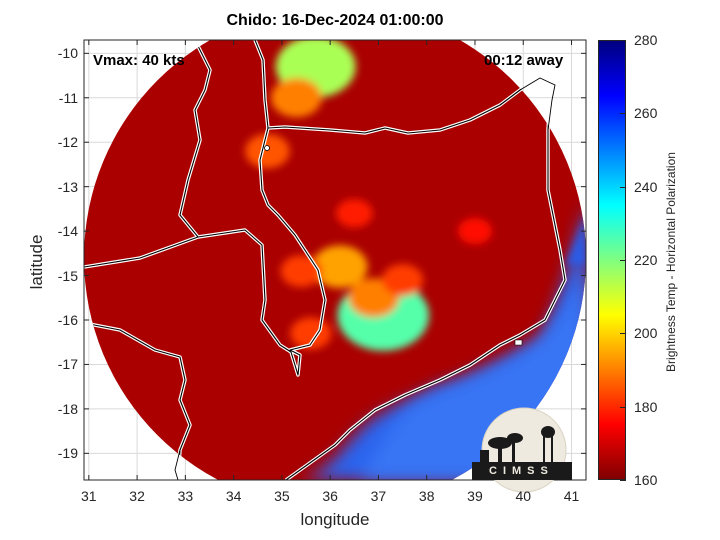 Image resolution: width=720 pixels, height=540 pixels. Describe the element at coordinates (571, 496) in the screenshot. I see `x-tick-label: 41` at that location.